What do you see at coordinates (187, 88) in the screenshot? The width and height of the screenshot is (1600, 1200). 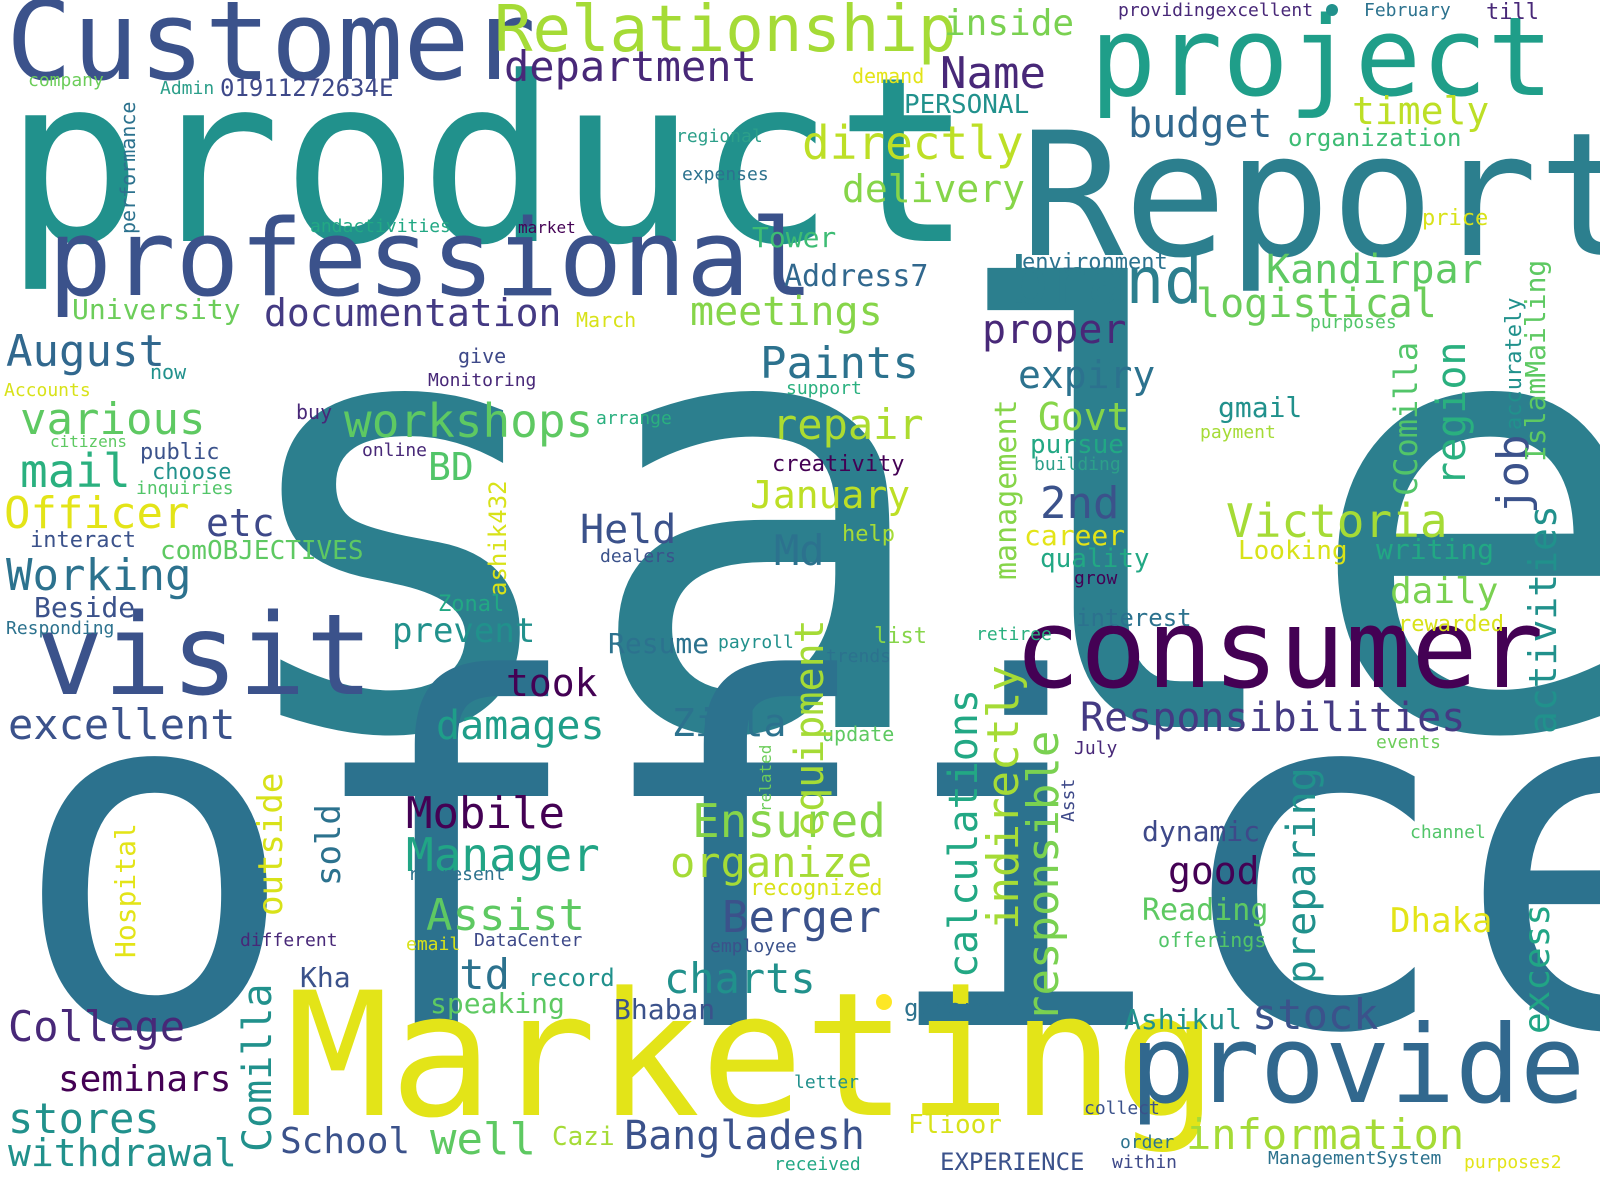 I see `word-admin: Admin` at bounding box center [187, 88].